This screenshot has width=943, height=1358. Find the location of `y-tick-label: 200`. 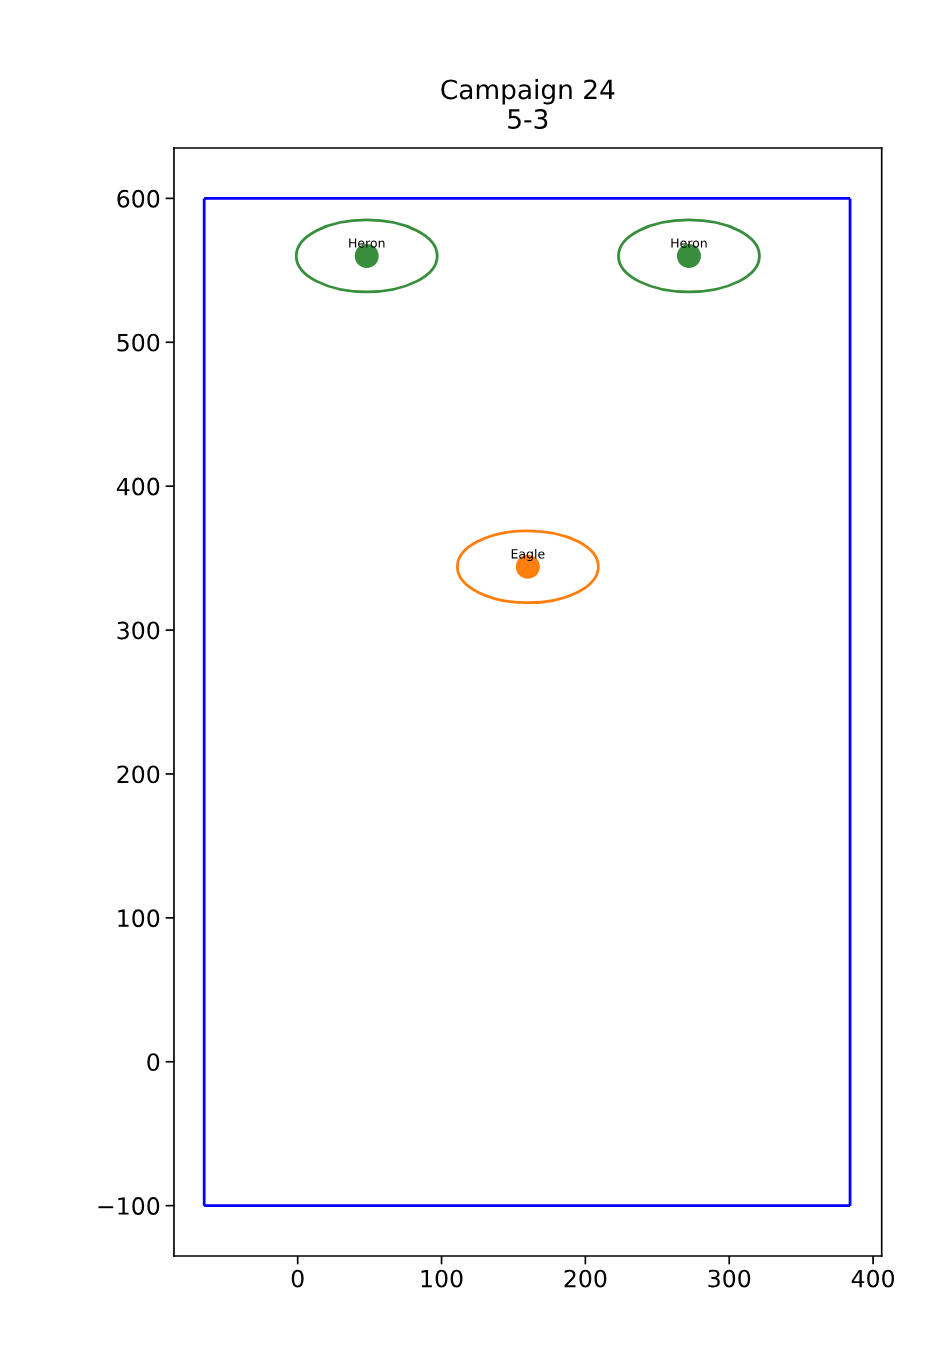

y-tick-label: 200 is located at coordinates (138, 774).